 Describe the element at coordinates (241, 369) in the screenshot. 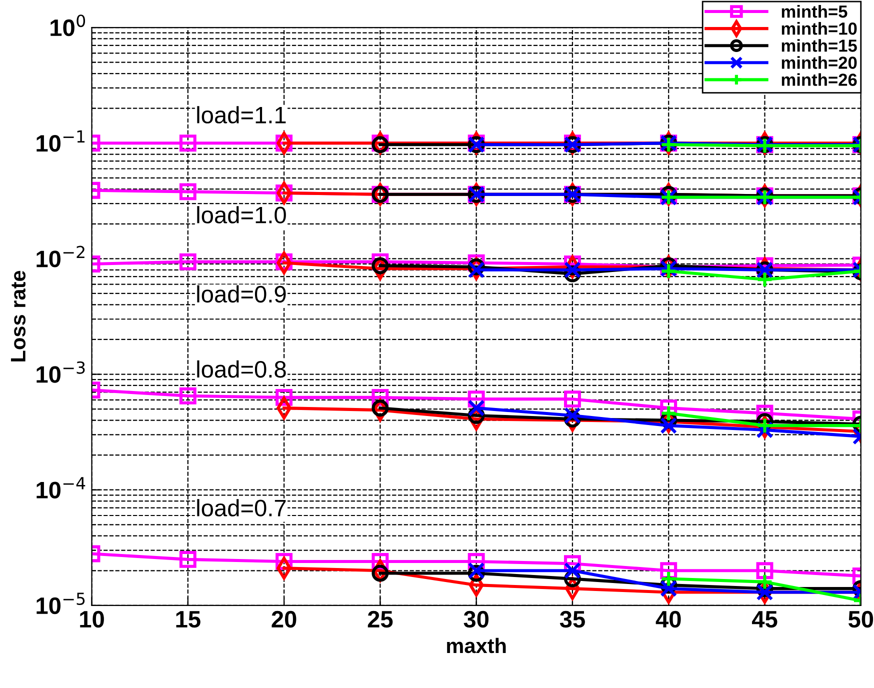

I see `annotation: load=0.8` at that location.